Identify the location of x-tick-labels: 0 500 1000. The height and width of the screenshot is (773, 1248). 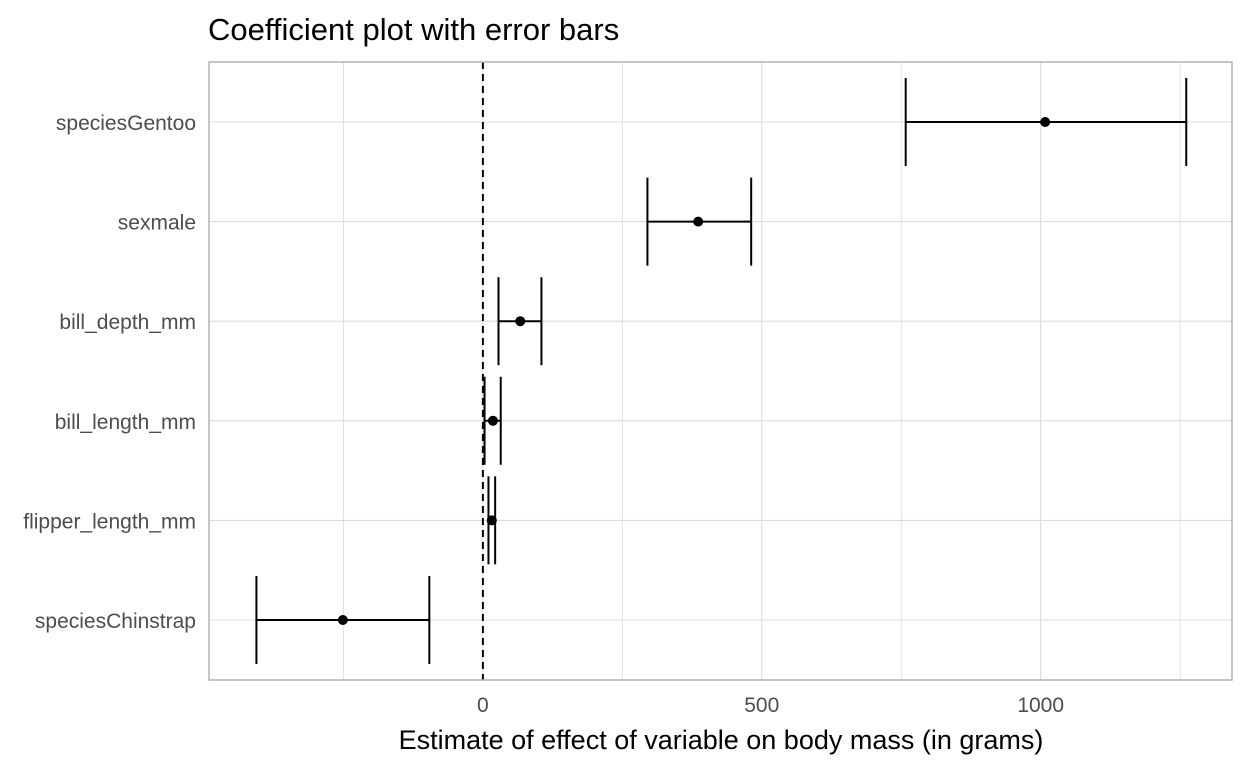
(770, 705).